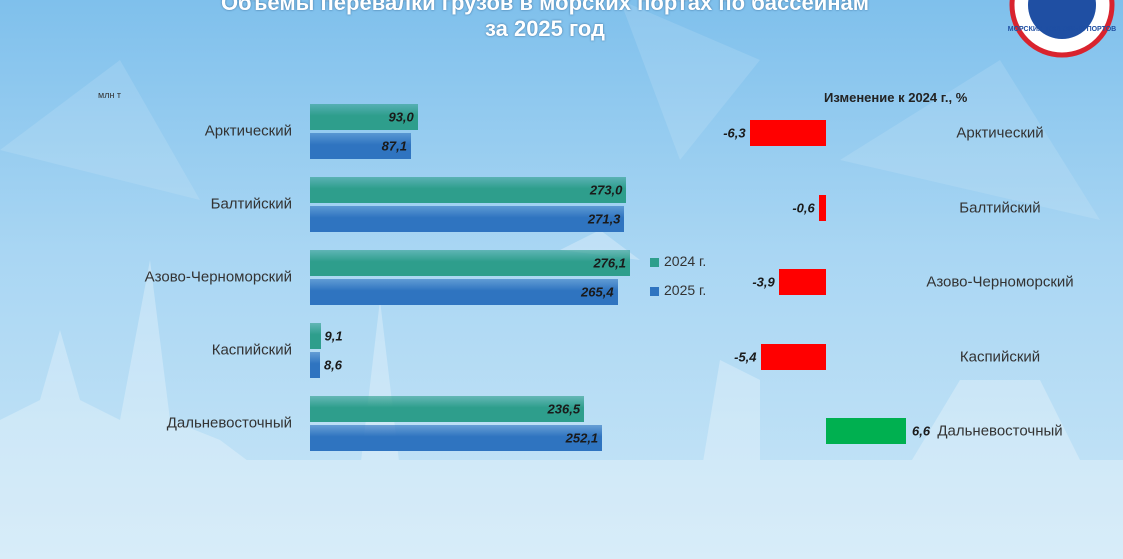 This screenshot has height=559, width=1123. I want to click on value-label: -5,4, so click(745, 356).